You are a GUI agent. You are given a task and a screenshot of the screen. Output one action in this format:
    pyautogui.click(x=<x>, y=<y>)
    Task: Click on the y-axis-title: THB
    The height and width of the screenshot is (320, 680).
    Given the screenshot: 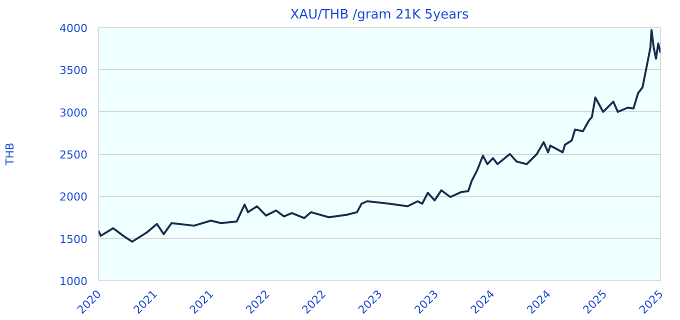 What is the action you would take?
    pyautogui.click(x=10, y=154)
    